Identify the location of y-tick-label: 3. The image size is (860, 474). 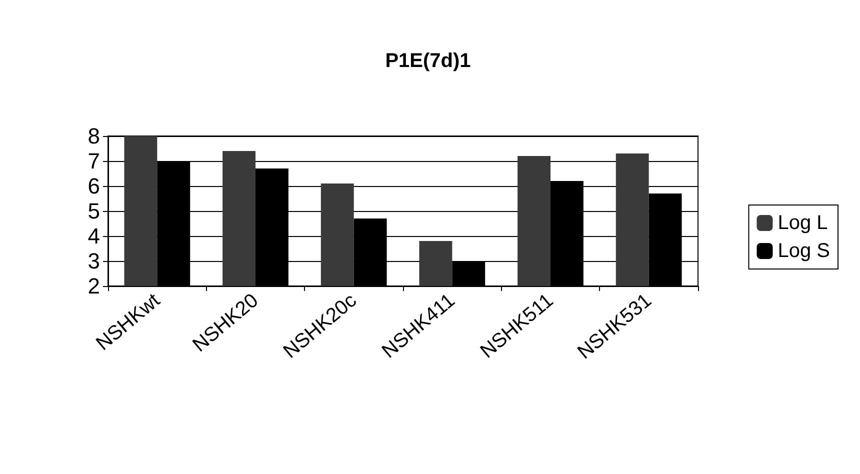
(94, 261).